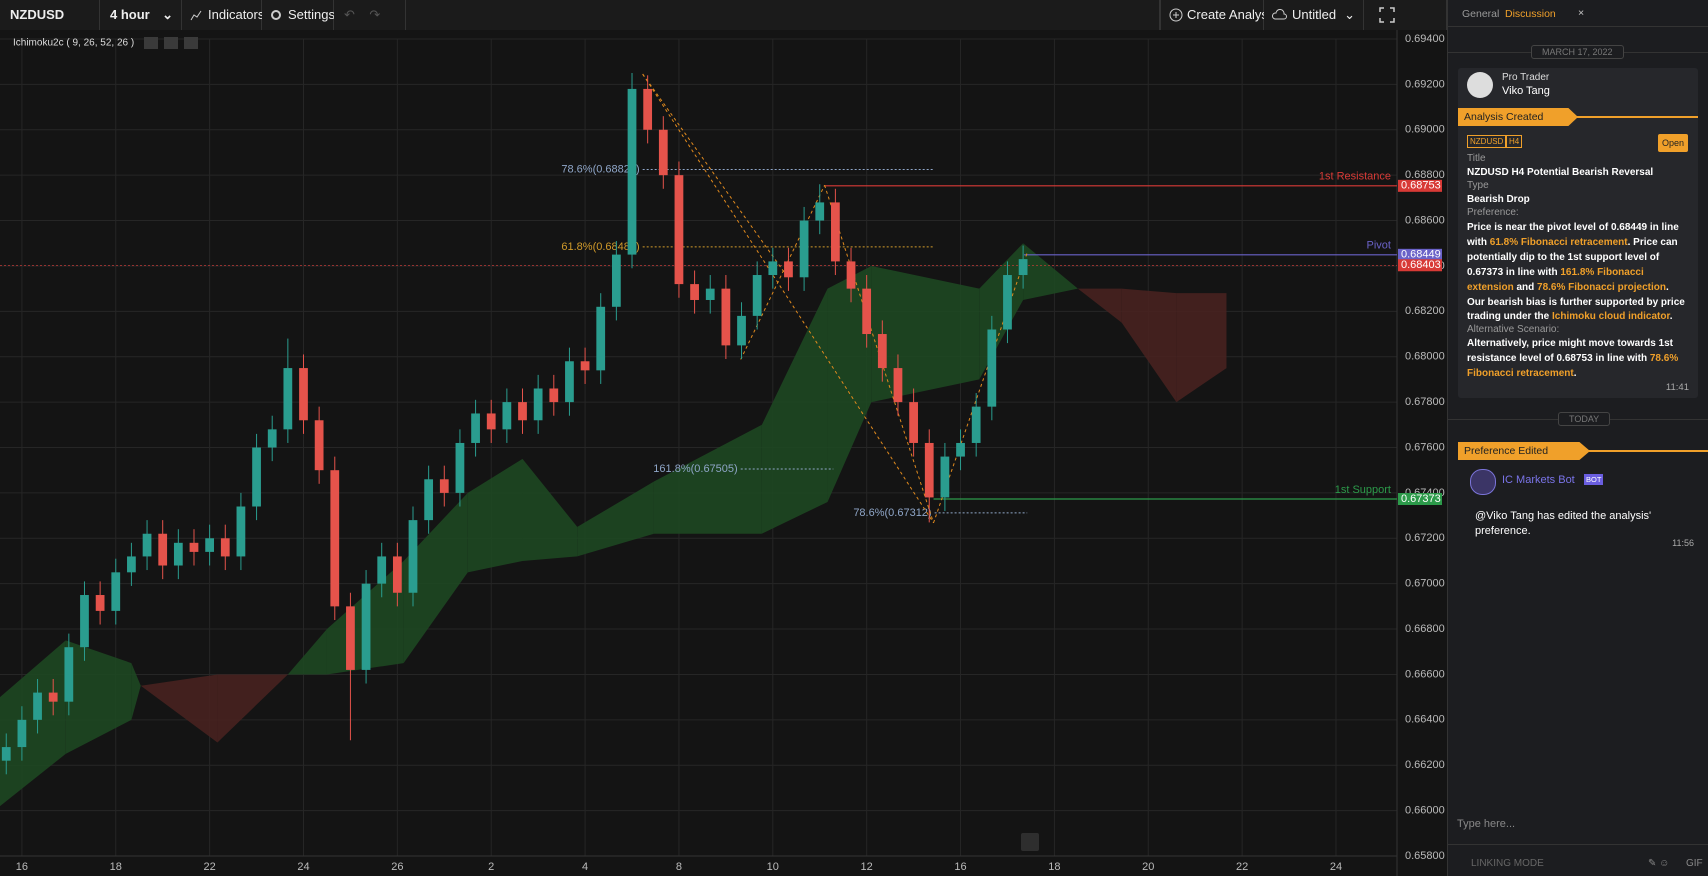 The image size is (1708, 876). I want to click on indicator-label: Ichimoku2c ( 9, 26, 52, 26 ), so click(106, 43).